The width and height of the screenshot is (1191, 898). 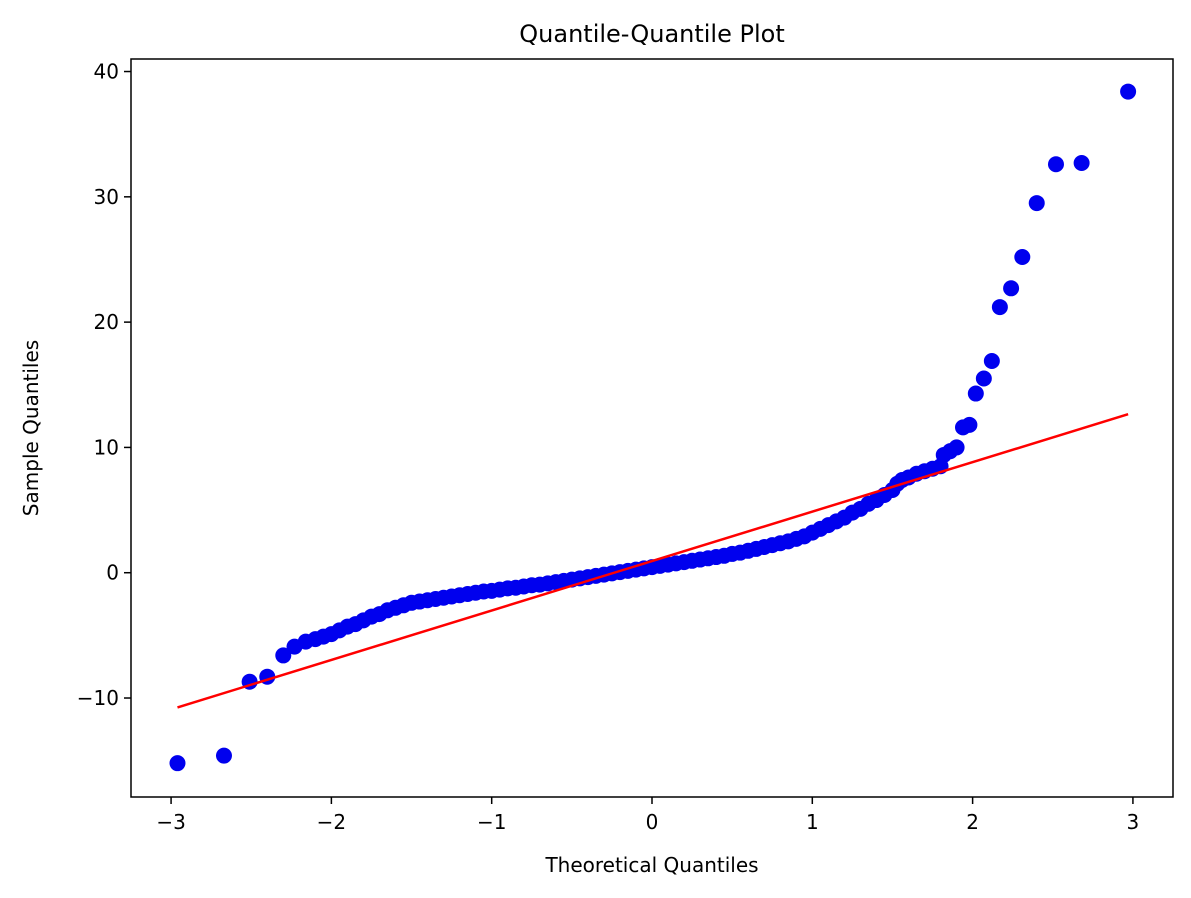 I want to click on y-axis-ticks: −10 0 10 20 30 40, so click(x=104, y=385).